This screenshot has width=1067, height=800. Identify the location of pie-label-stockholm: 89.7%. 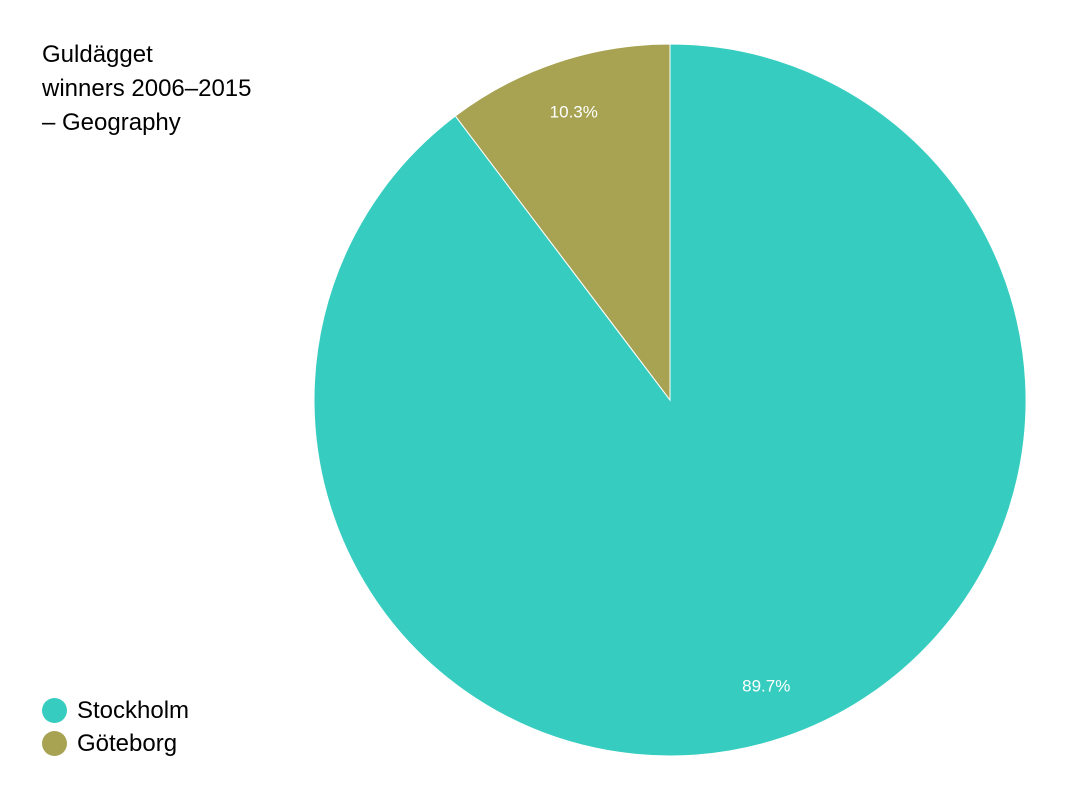
(766, 685).